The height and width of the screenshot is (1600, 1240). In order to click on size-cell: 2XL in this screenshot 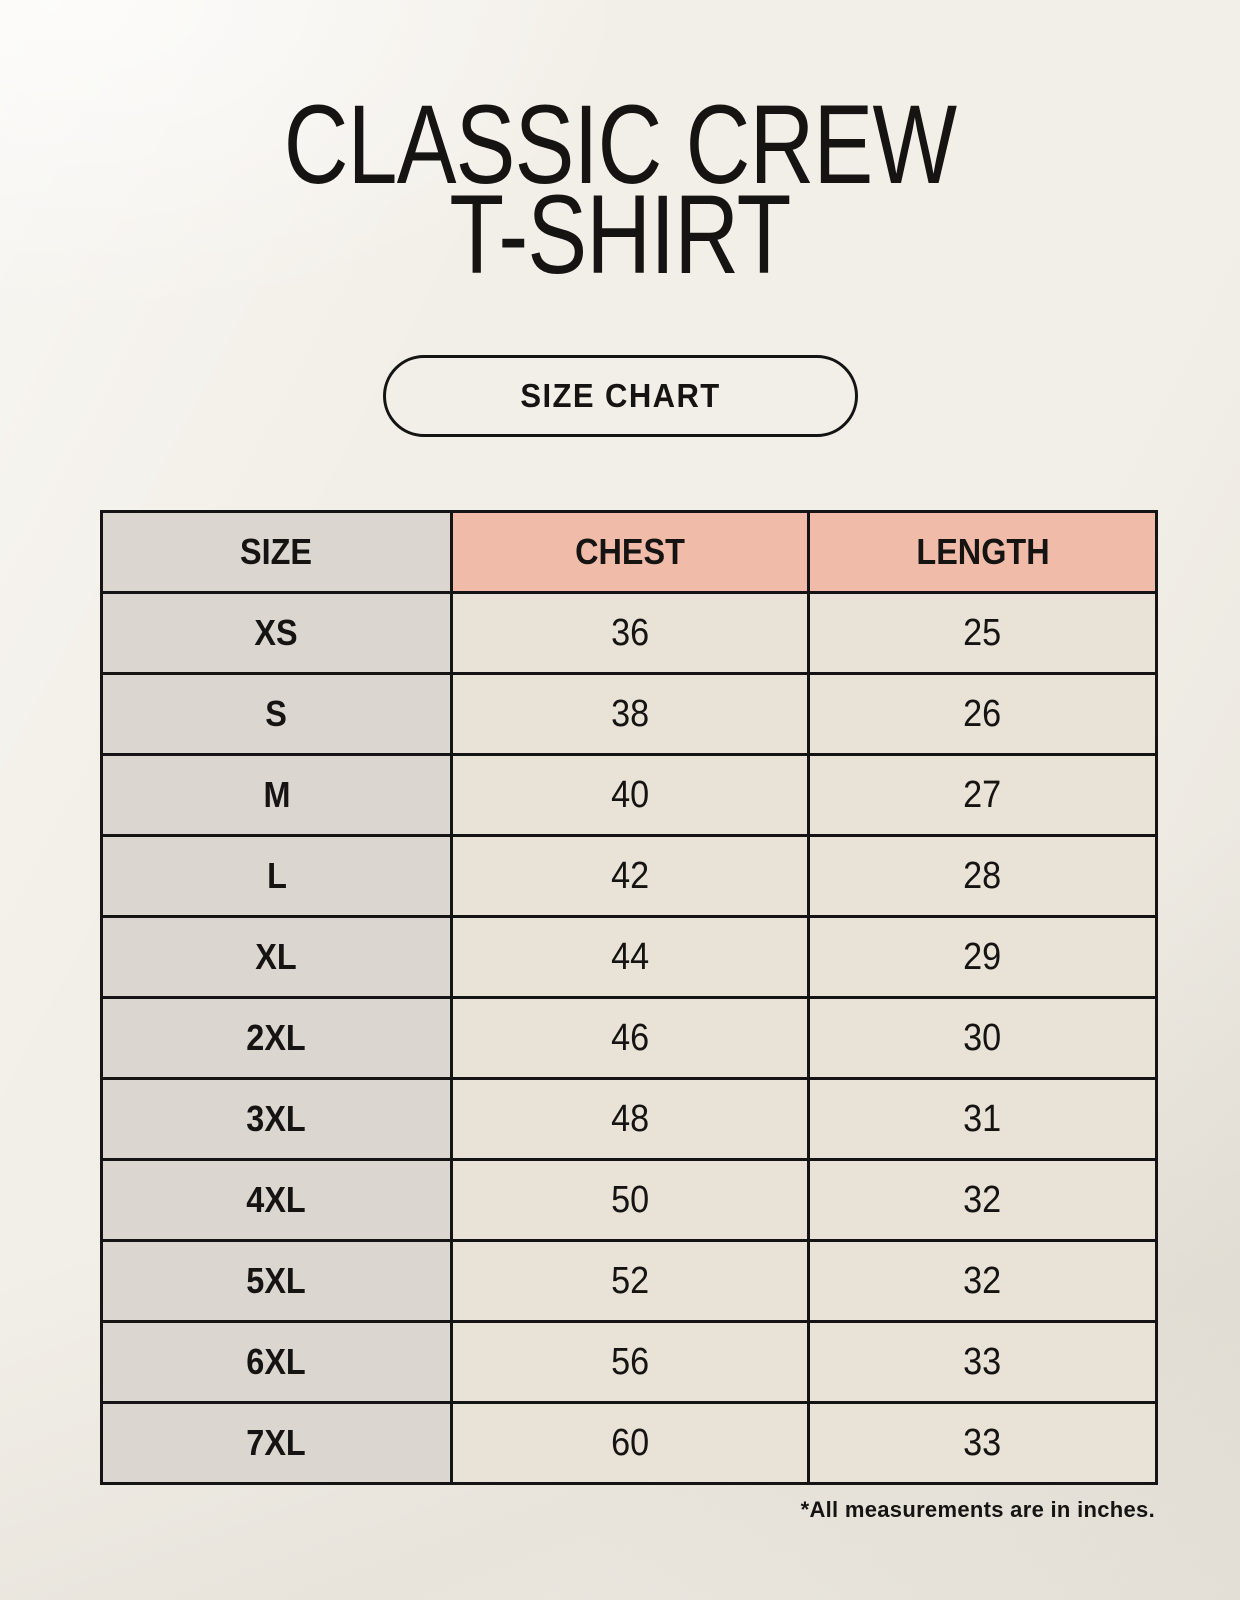, I will do `click(276, 1038)`.